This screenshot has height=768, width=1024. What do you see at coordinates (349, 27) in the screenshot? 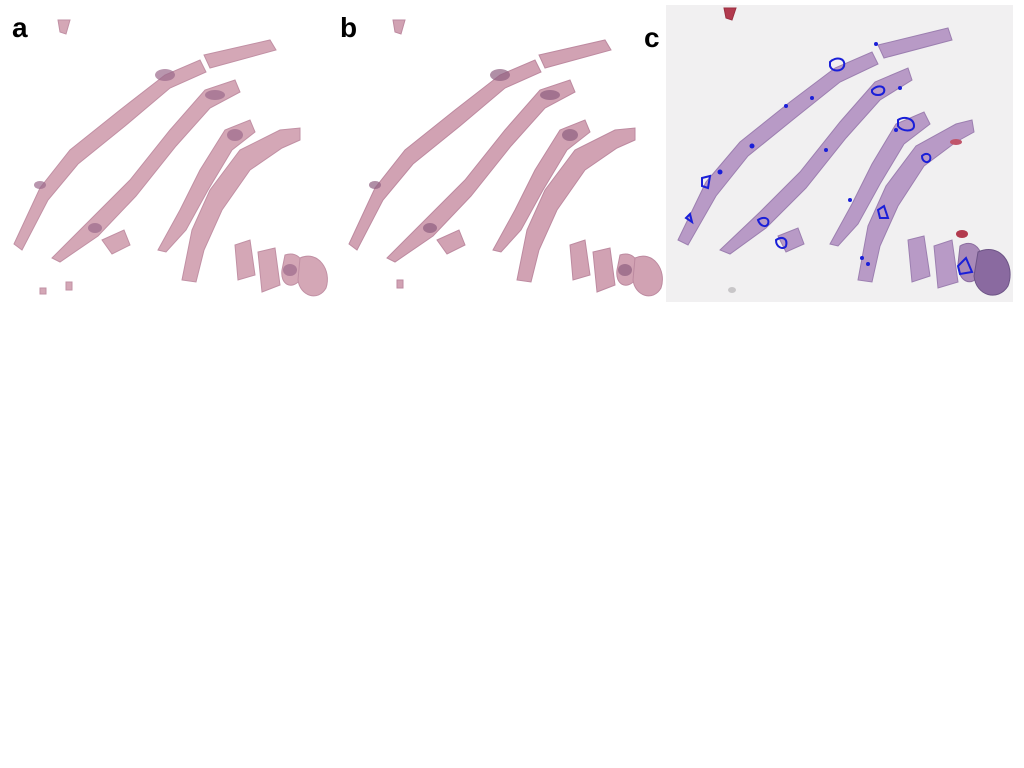
I see `panel-label-b: b` at bounding box center [349, 27].